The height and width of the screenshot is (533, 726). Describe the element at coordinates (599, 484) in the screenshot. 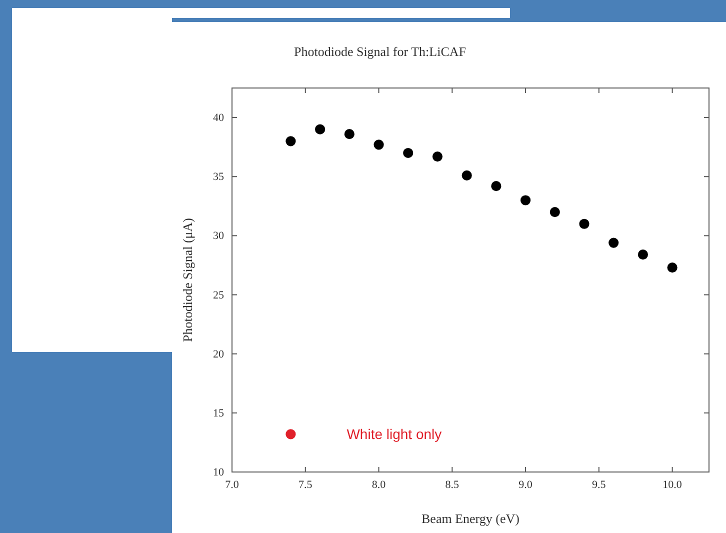

I see `x-tick-label: 9.5` at that location.